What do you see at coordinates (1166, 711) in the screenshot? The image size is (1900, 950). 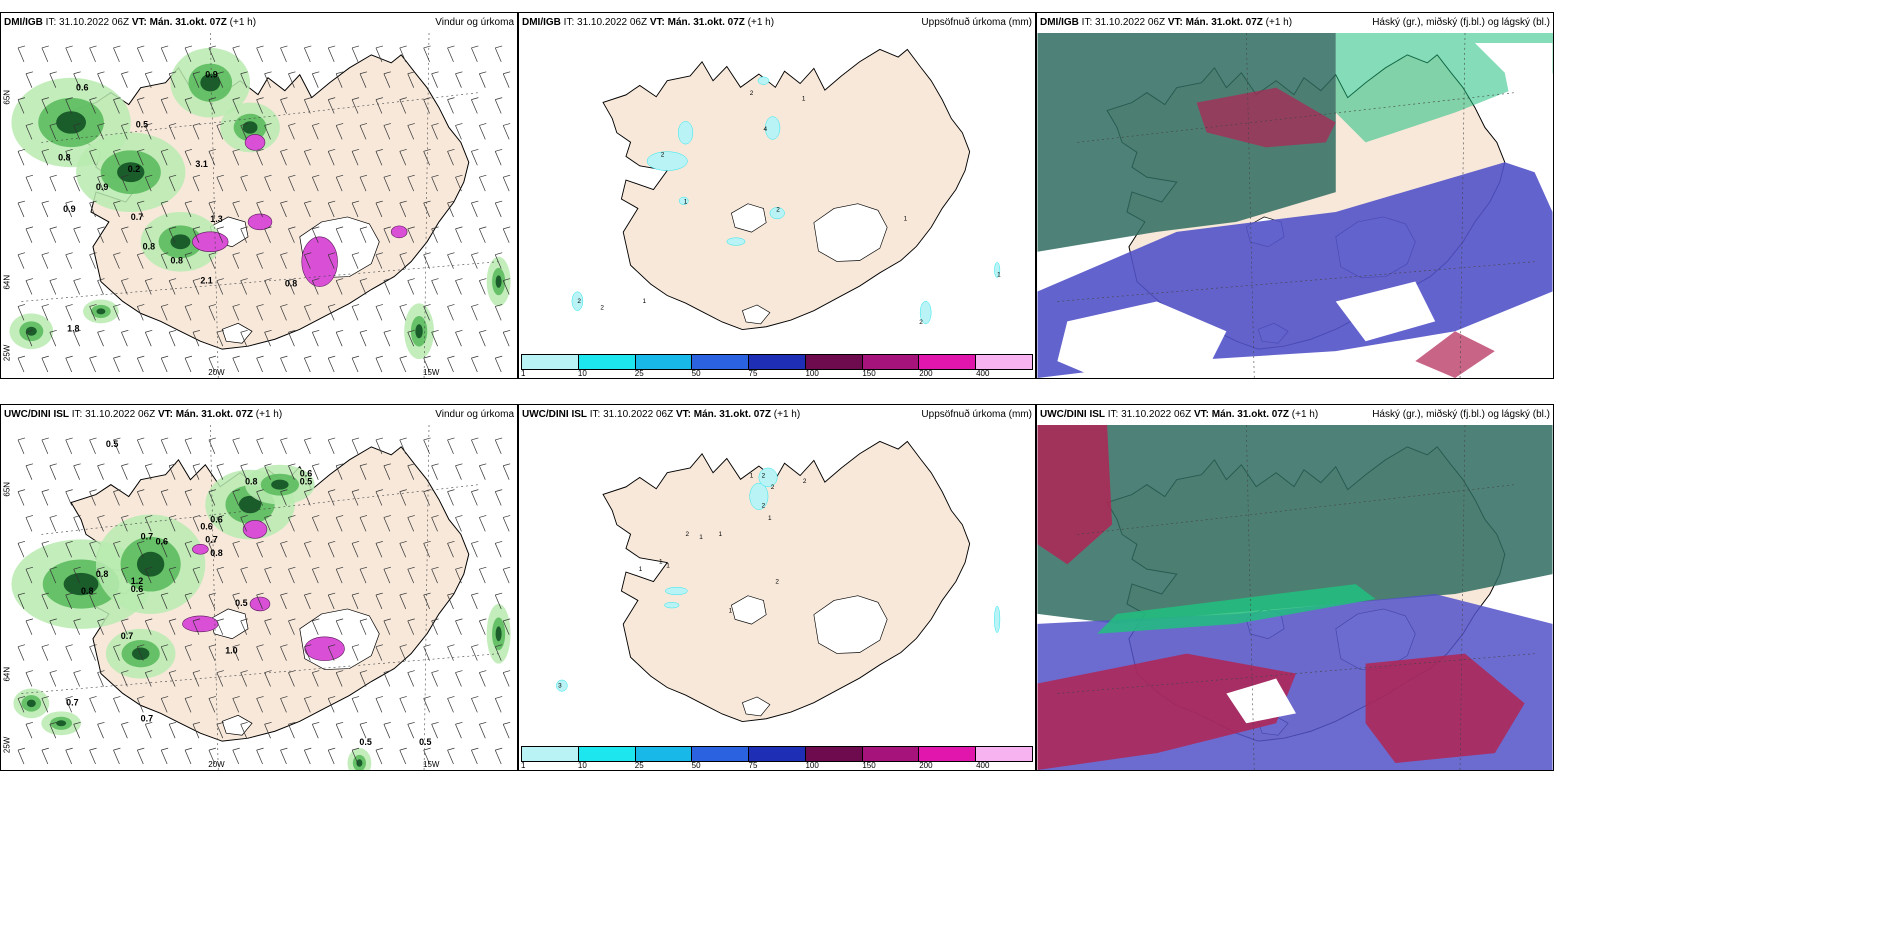 I see `low-cloud-area` at bounding box center [1166, 711].